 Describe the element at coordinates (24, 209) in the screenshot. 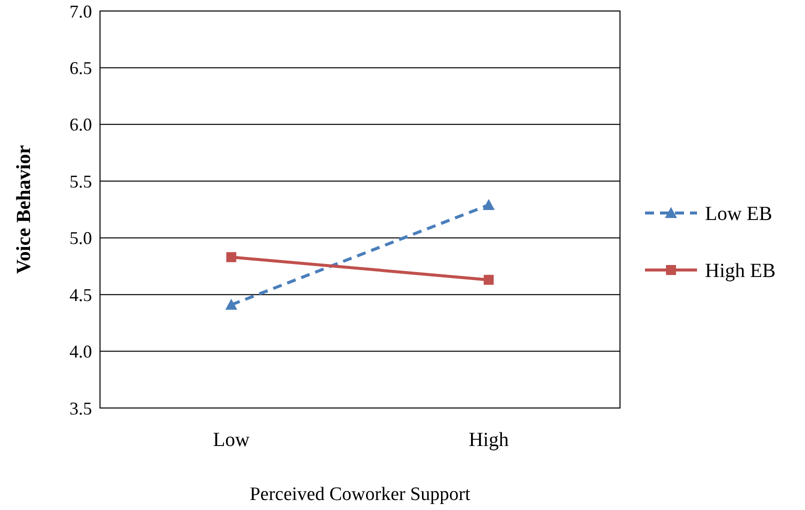

I see `y-axis-title: Voice Behavior` at that location.